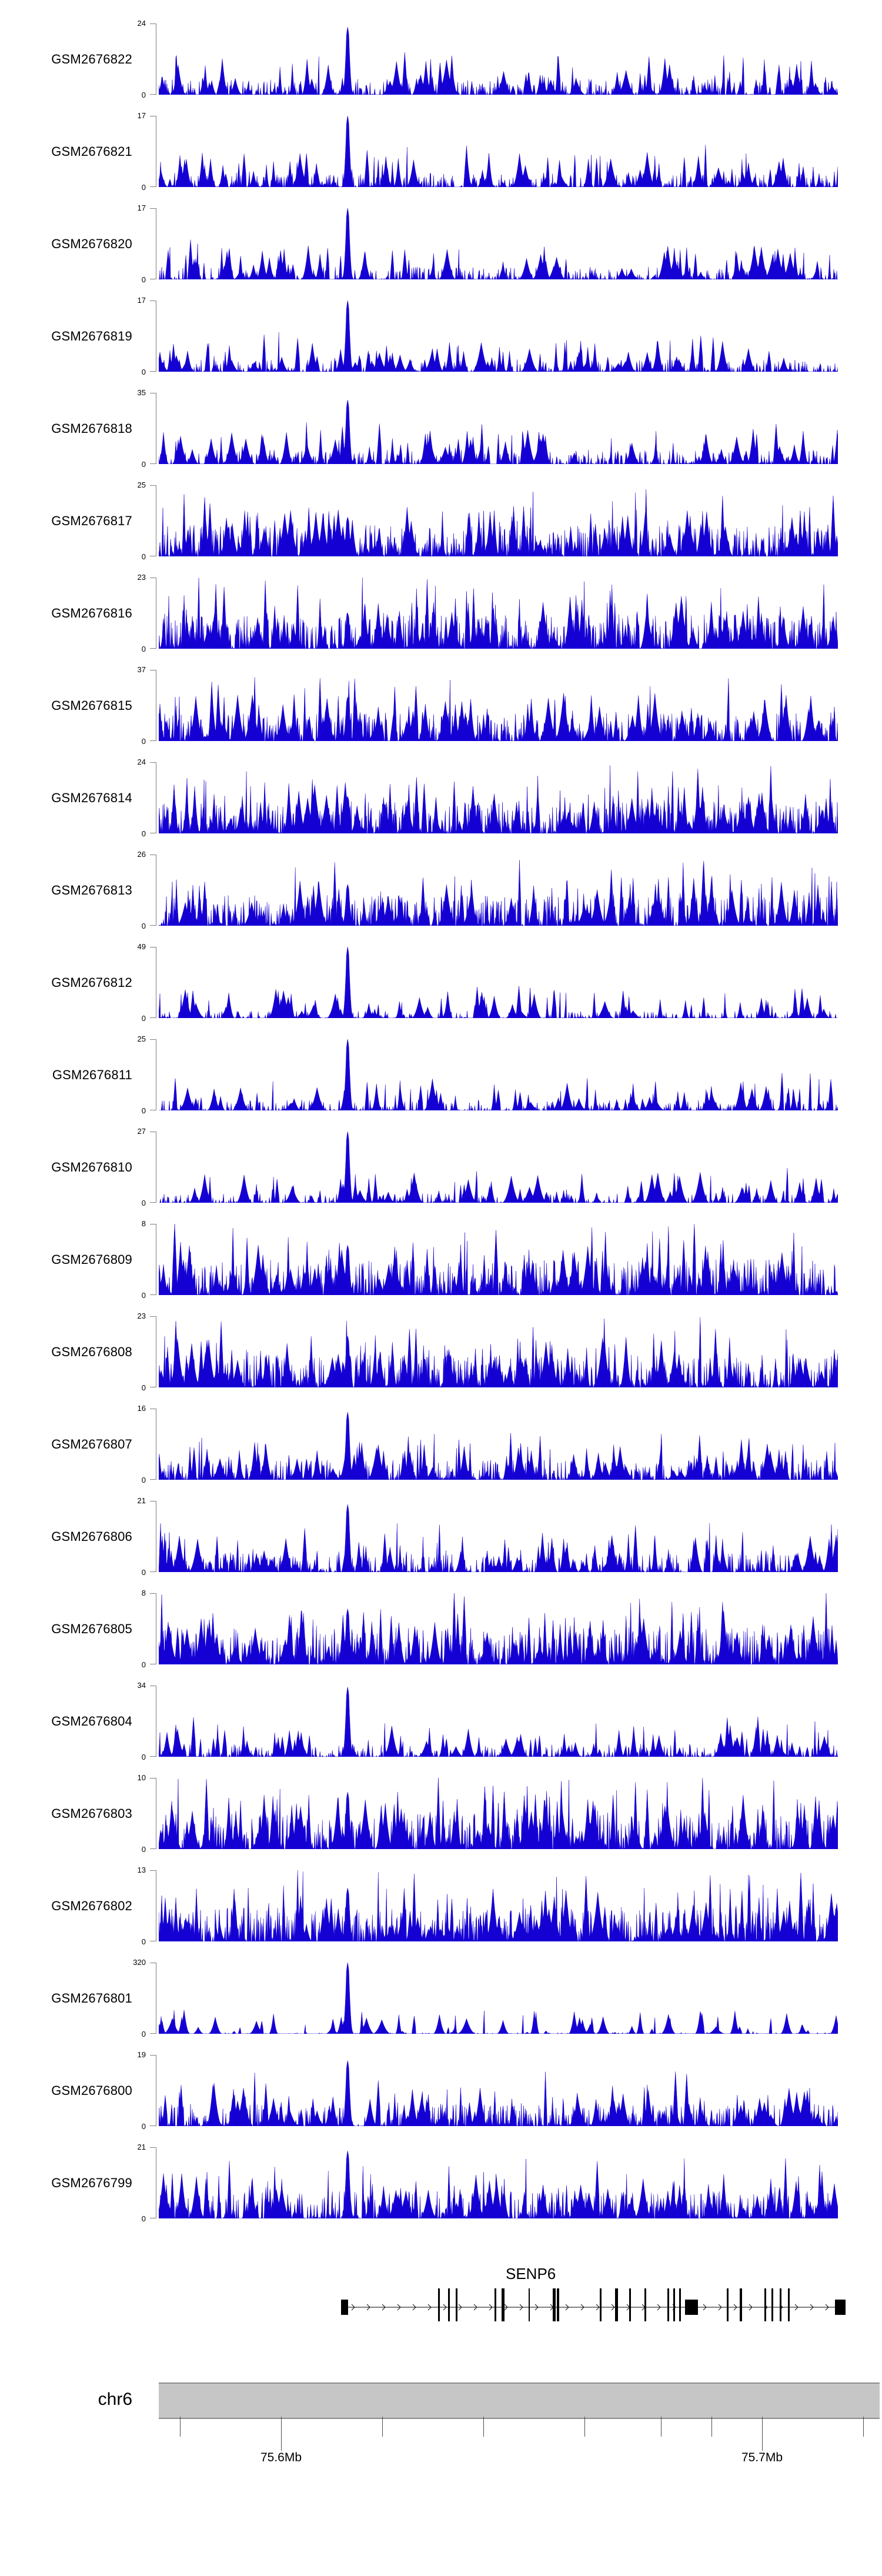  What do you see at coordinates (141, 669) in the screenshot?
I see `axis-max-value: 37` at bounding box center [141, 669].